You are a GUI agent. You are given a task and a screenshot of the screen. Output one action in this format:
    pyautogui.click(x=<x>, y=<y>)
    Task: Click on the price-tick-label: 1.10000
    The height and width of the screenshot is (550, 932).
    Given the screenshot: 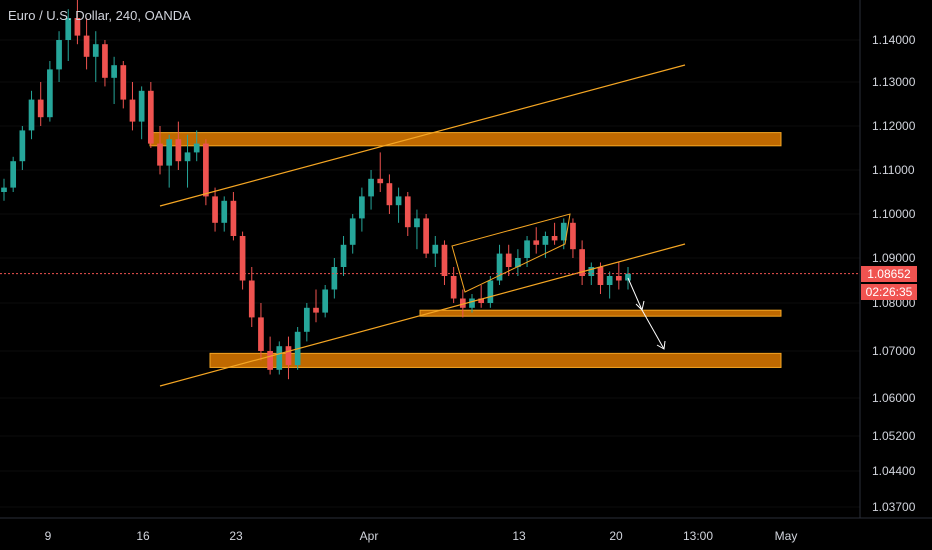 What is the action you would take?
    pyautogui.click(x=894, y=214)
    